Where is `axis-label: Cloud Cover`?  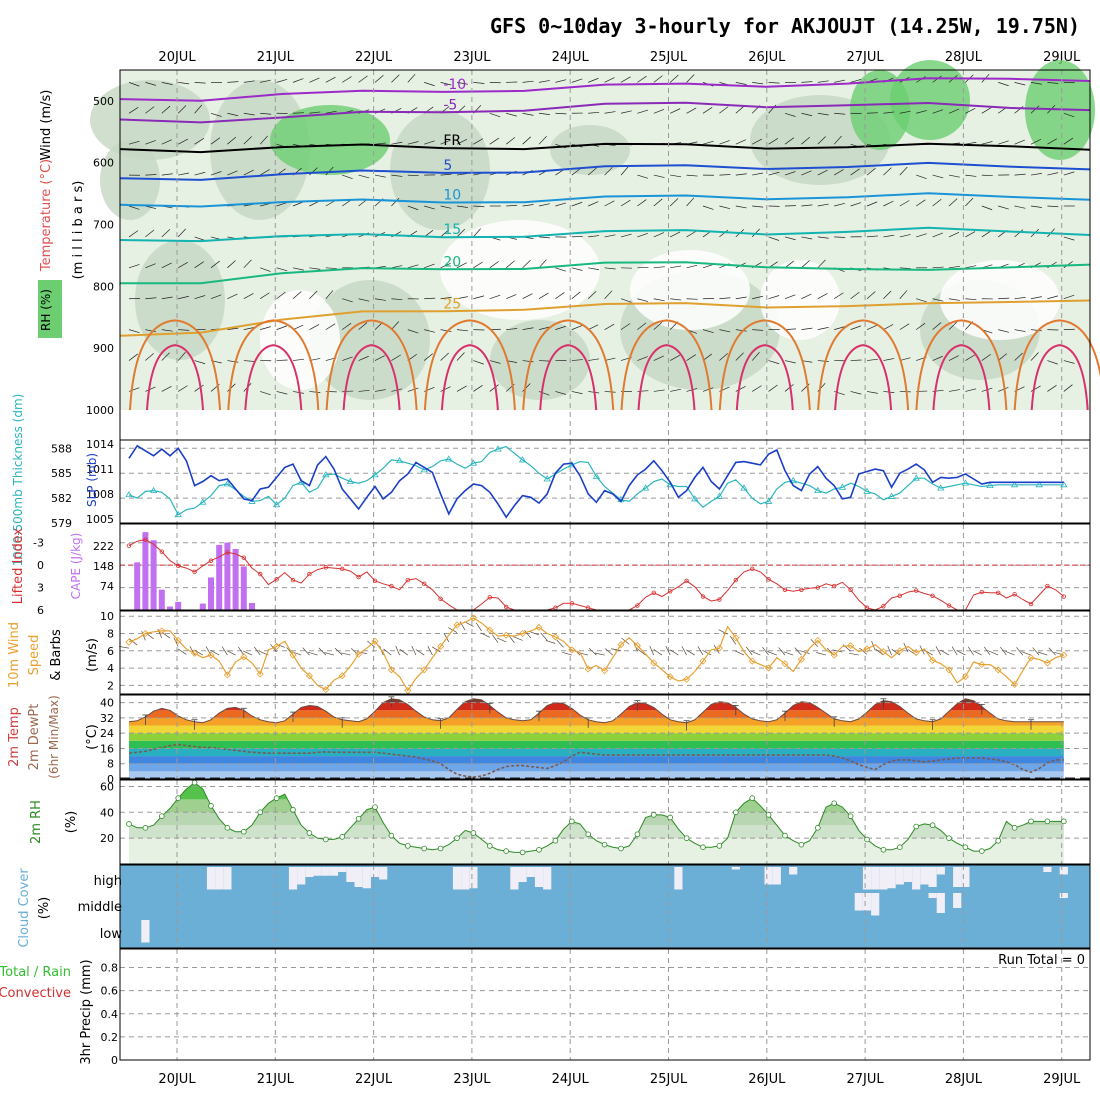
axis-label: Cloud Cover is located at coordinates (24, 908).